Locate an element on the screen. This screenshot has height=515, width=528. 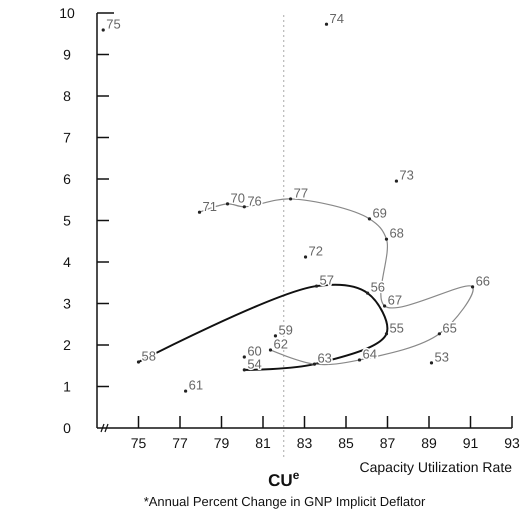
x-tick-label: 83 is located at coordinates (304, 443).